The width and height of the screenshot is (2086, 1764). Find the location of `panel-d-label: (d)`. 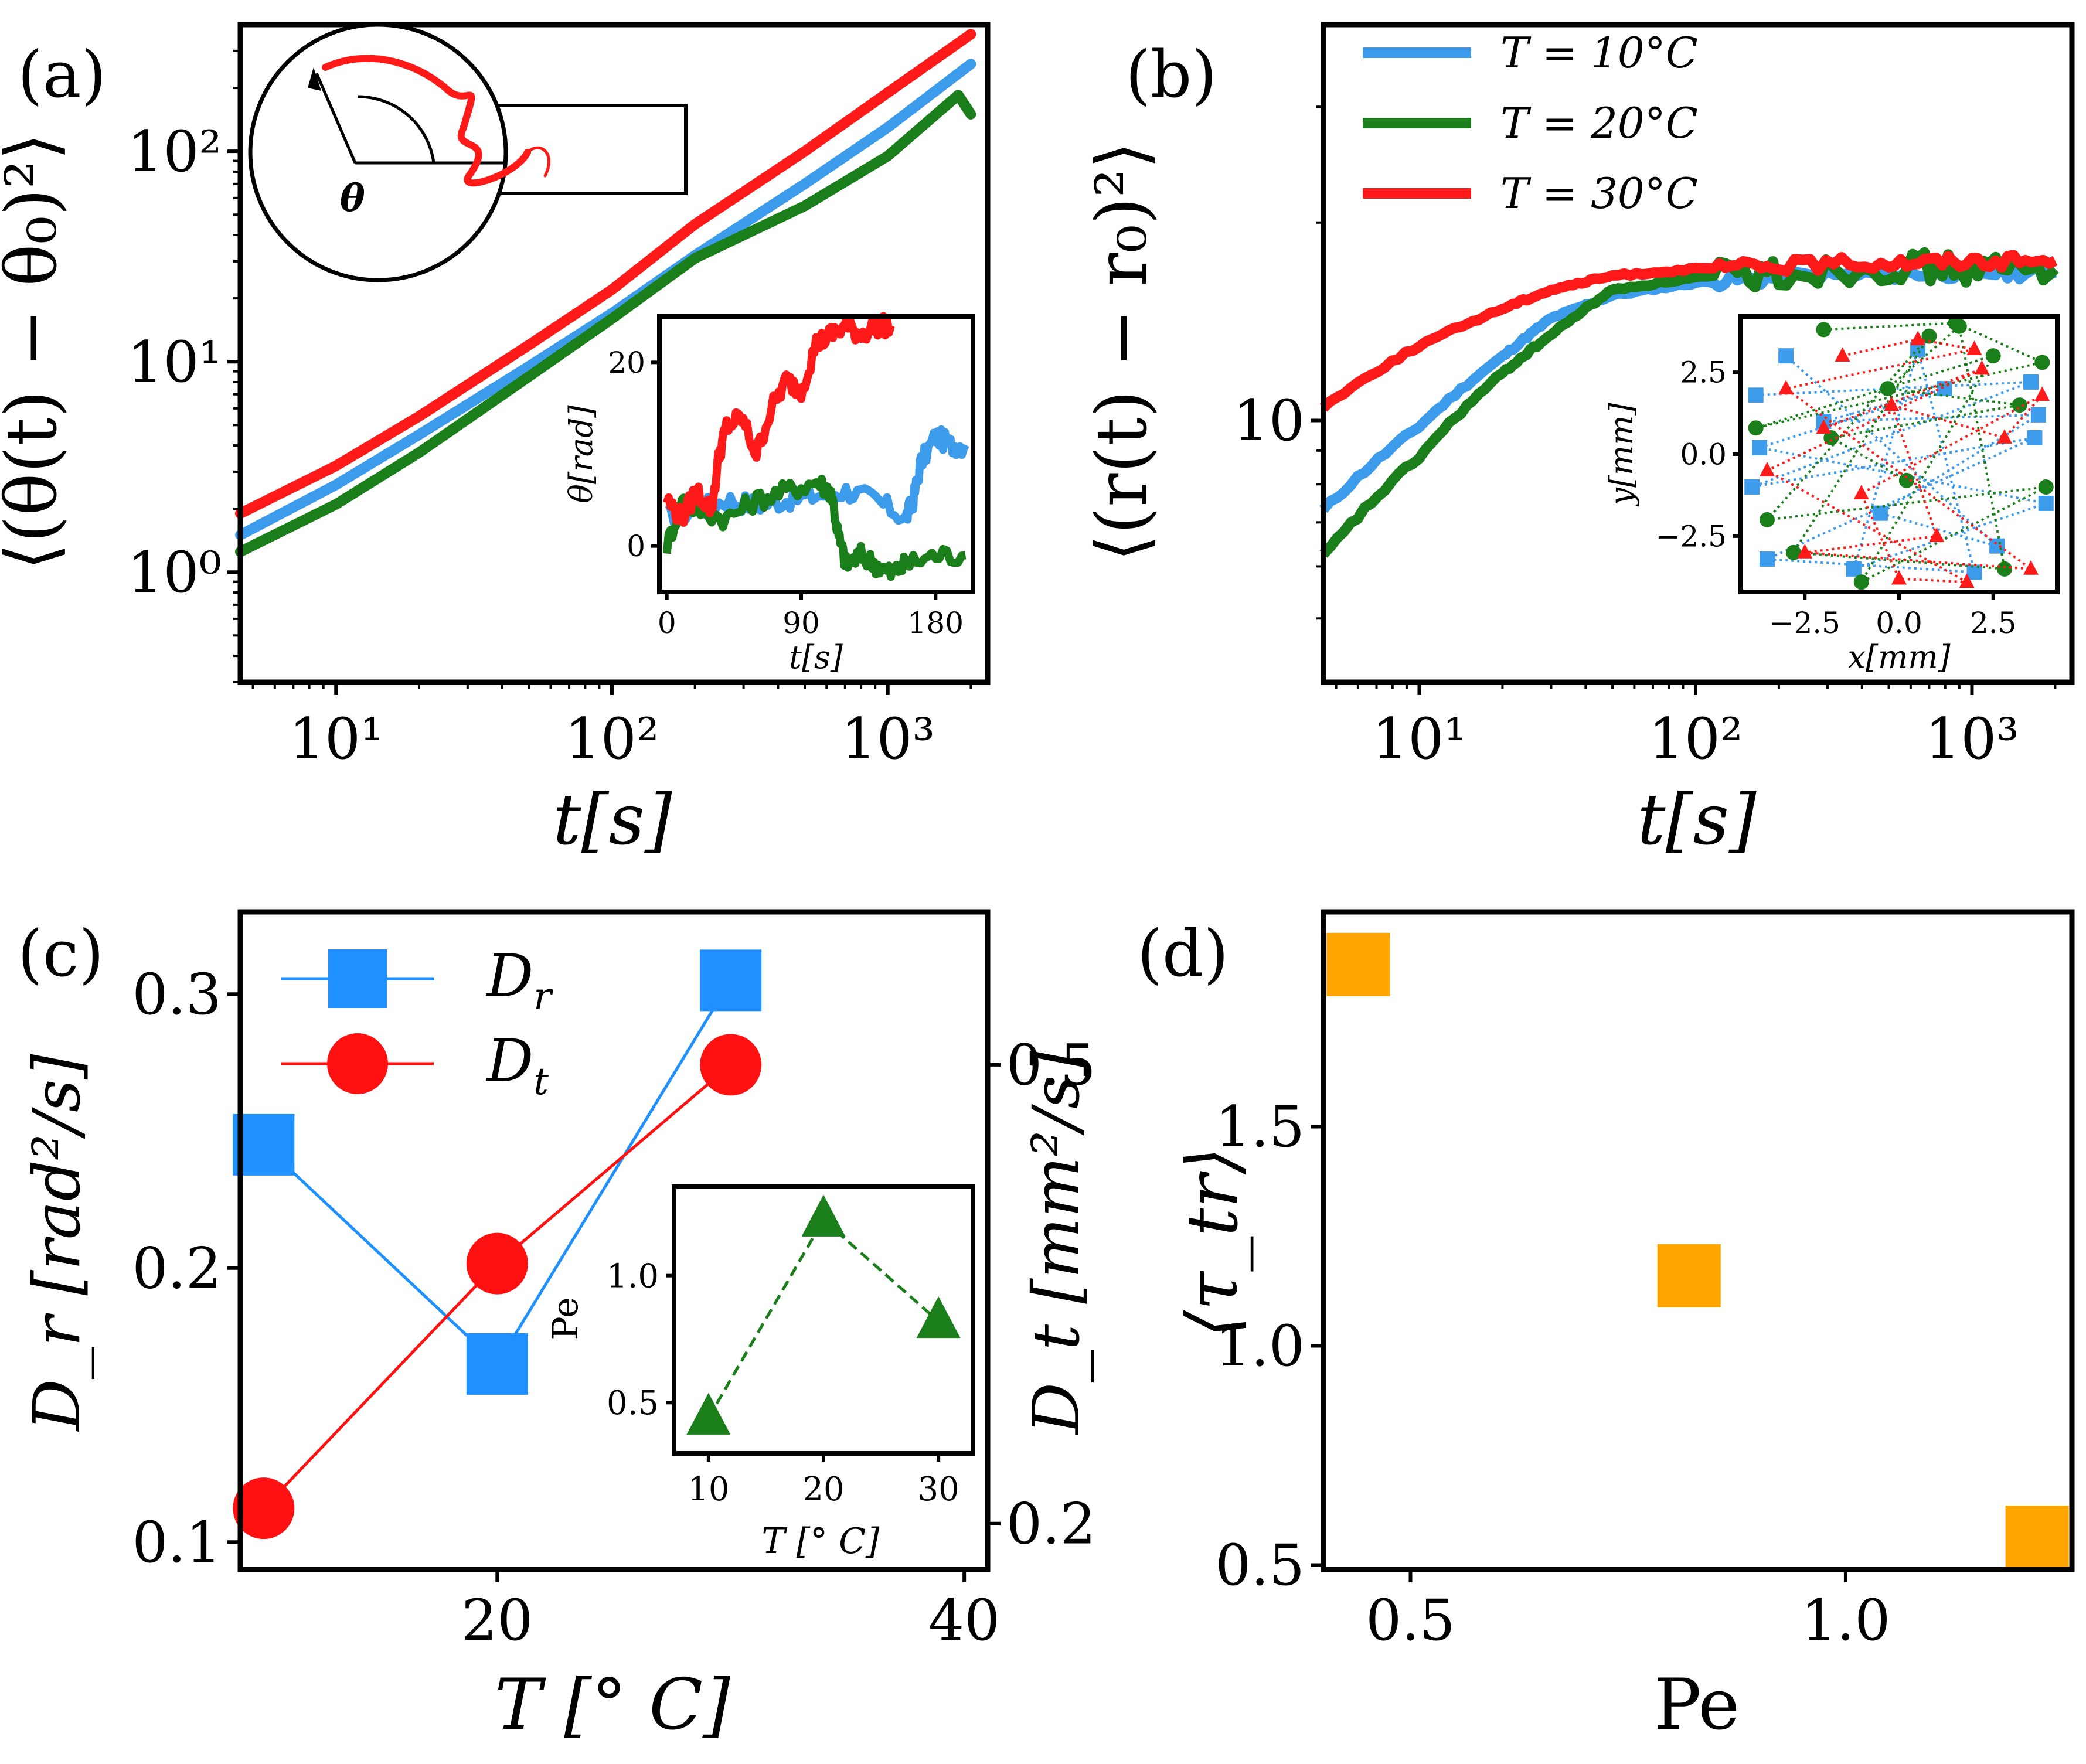

panel-d-label: (d) is located at coordinates (1183, 953).